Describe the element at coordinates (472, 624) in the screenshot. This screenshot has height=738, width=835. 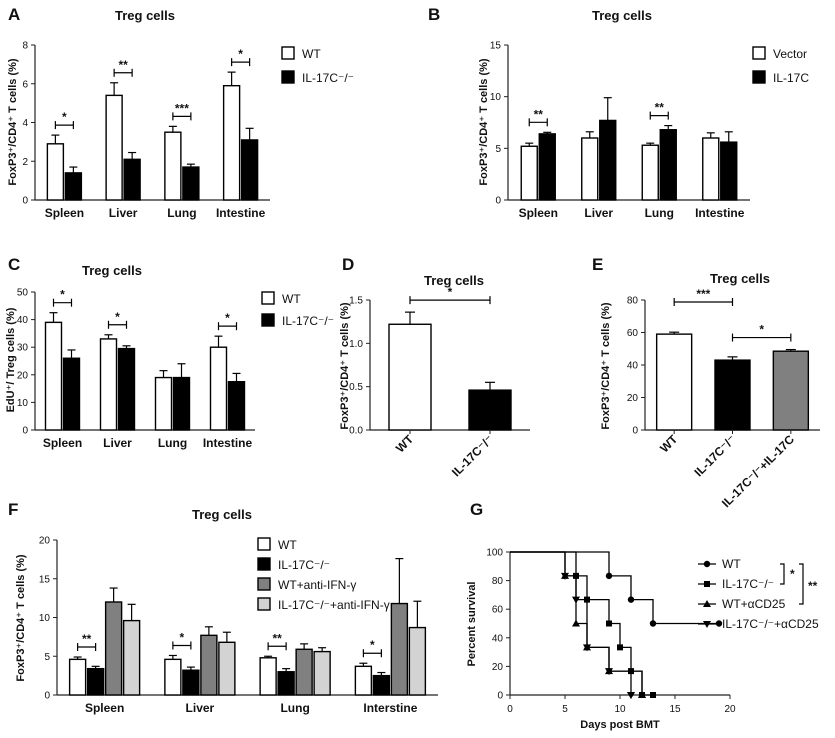
I see `y-axis-label: Percent survival` at that location.